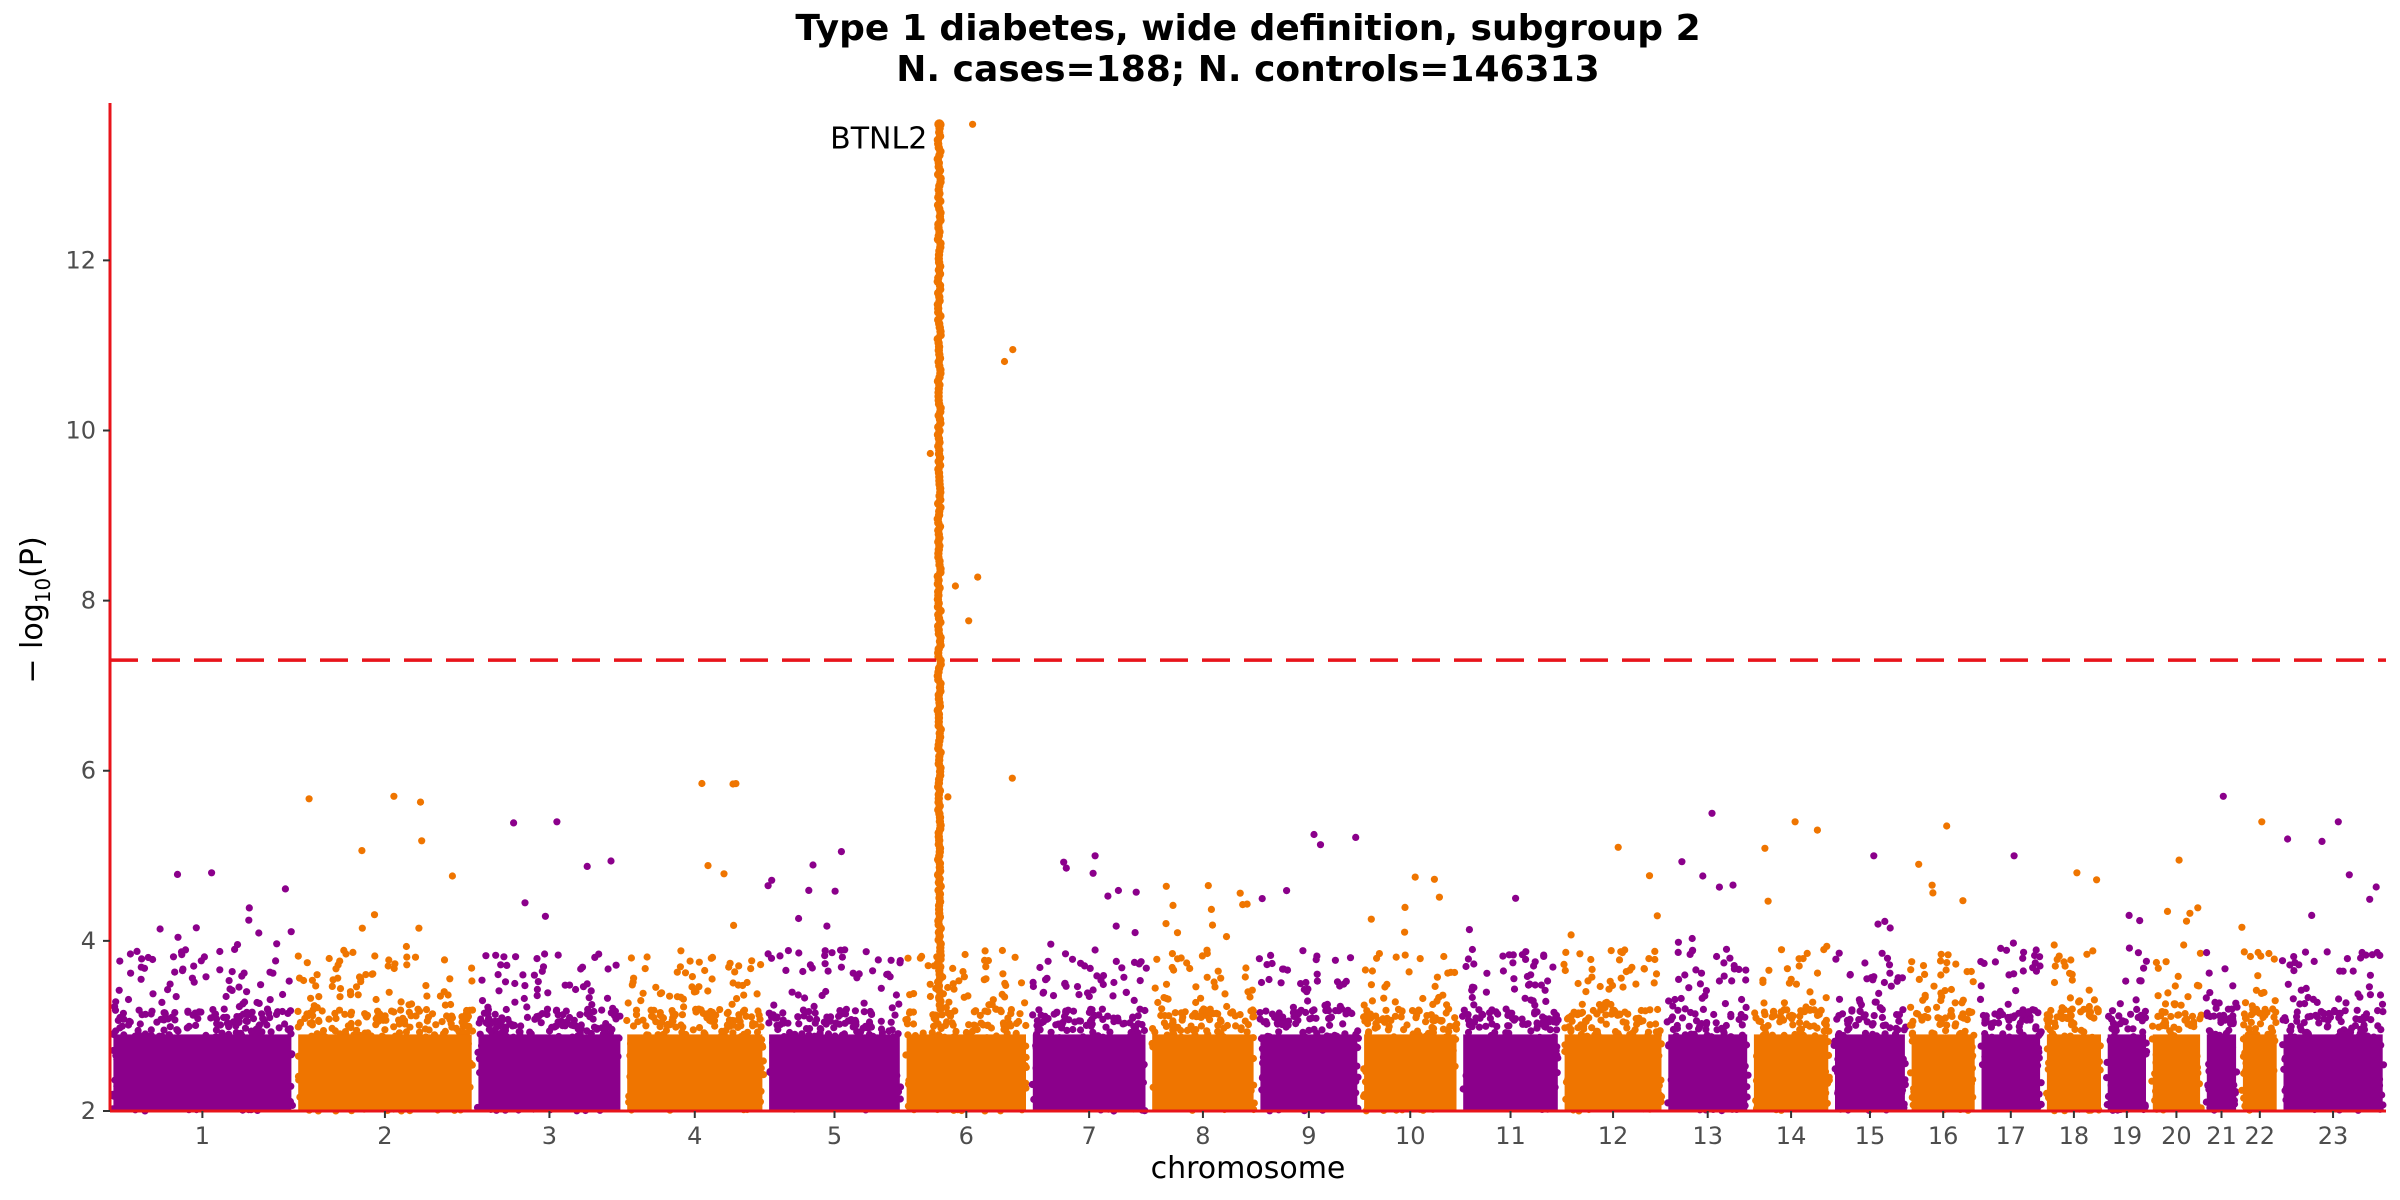  What do you see at coordinates (834, 1072) in the screenshot?
I see `chromosome-5-band` at bounding box center [834, 1072].